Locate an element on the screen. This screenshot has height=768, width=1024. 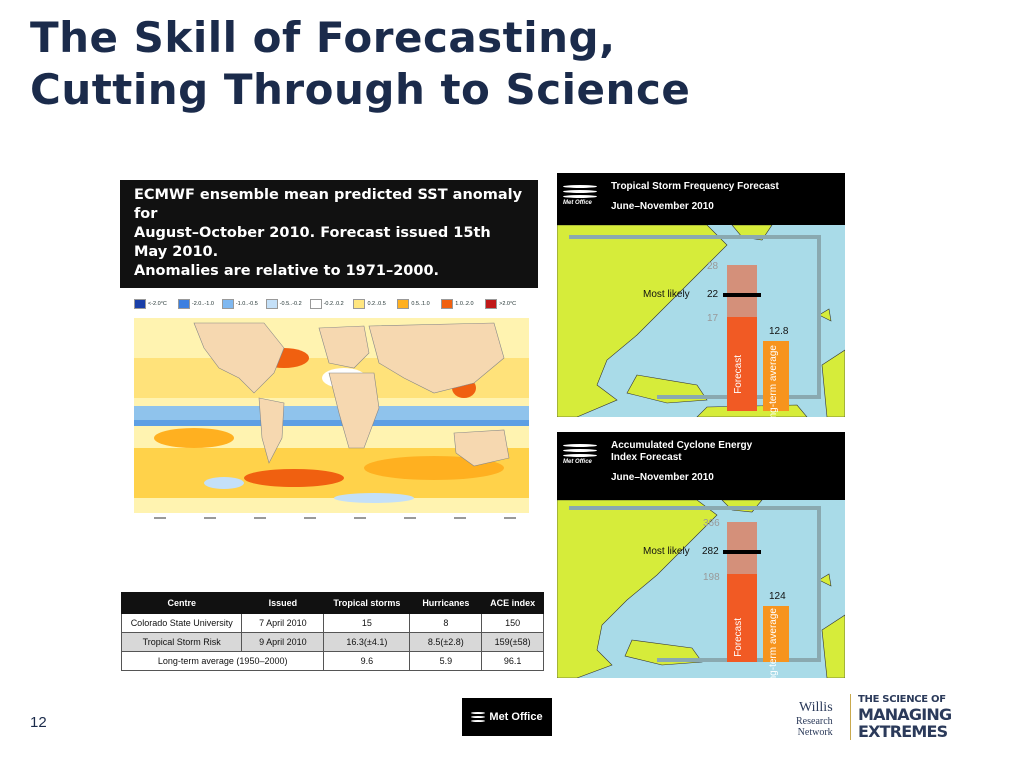
sst-map-axis is located at coordinates (335, 518).